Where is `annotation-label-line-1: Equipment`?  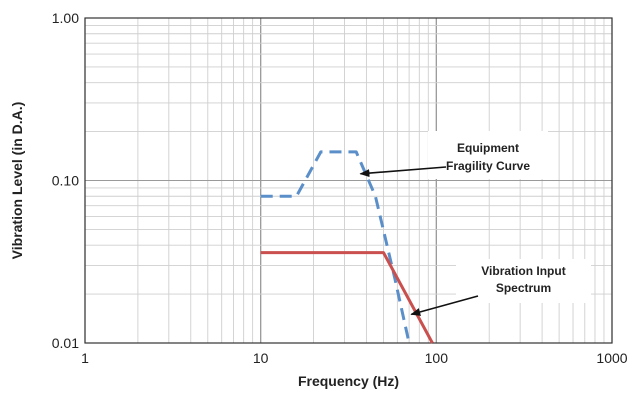 annotation-label-line-1: Equipment is located at coordinates (488, 148).